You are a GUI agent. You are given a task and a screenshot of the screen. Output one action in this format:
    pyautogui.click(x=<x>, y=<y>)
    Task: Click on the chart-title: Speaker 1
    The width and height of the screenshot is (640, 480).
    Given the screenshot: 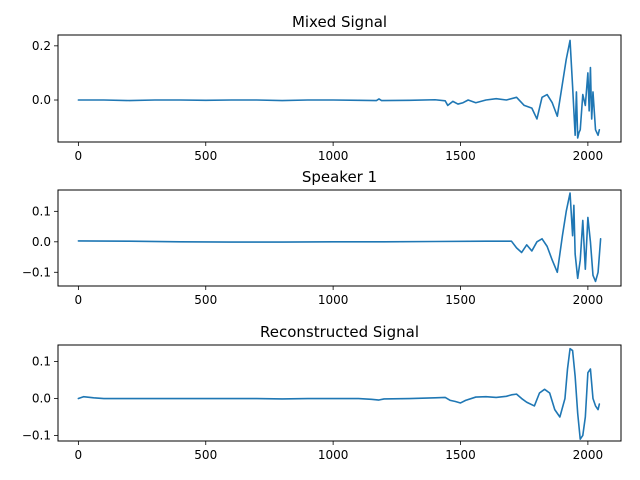 What is the action you would take?
    pyautogui.click(x=339, y=177)
    